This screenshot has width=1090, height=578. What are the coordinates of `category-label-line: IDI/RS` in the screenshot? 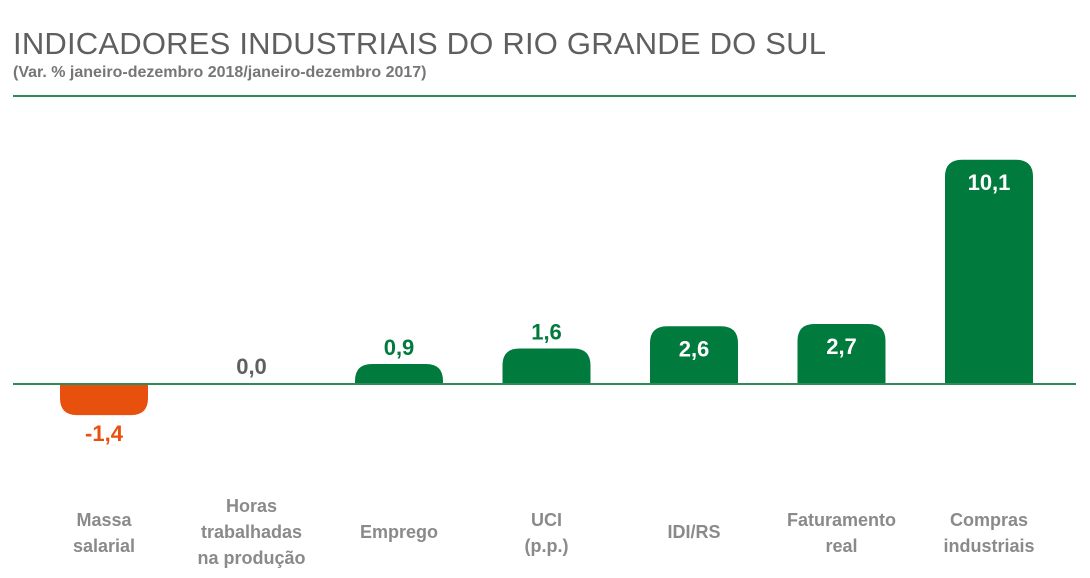 It's located at (694, 532).